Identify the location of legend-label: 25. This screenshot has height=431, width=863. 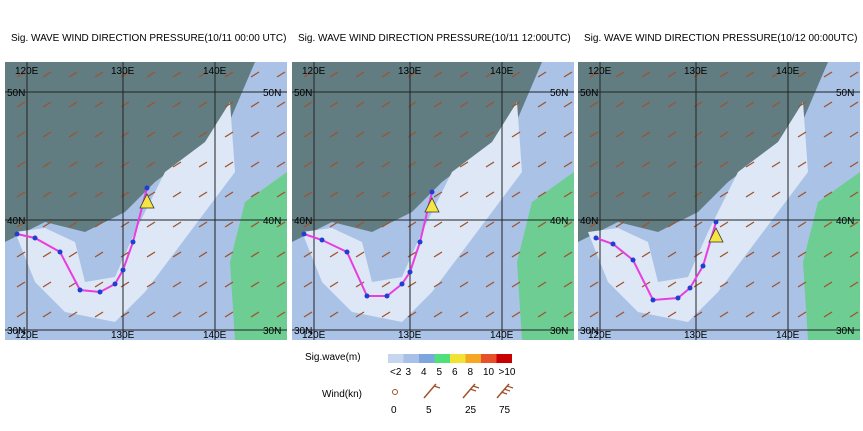
(471, 410).